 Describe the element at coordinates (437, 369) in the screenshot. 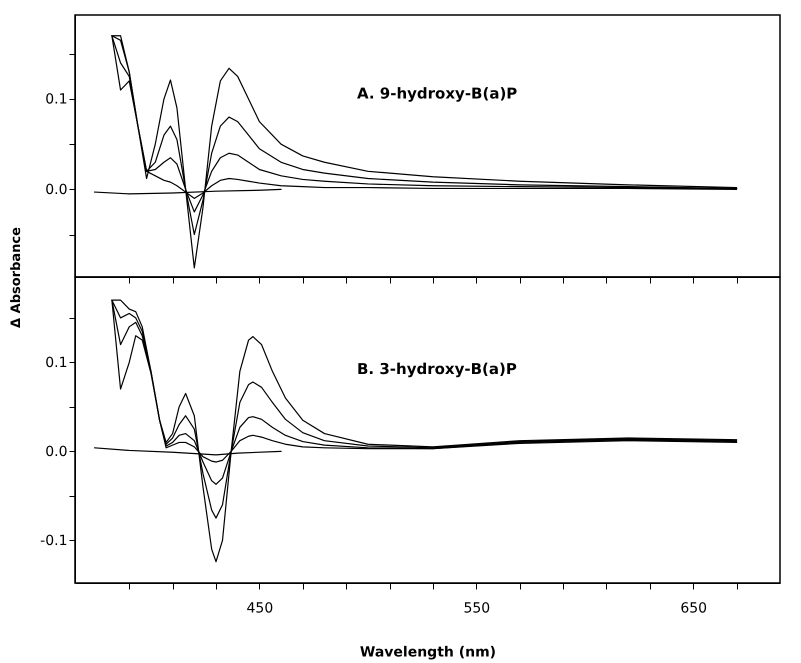

I see `annotation: B. 3-hydroxy-B(a)P` at that location.